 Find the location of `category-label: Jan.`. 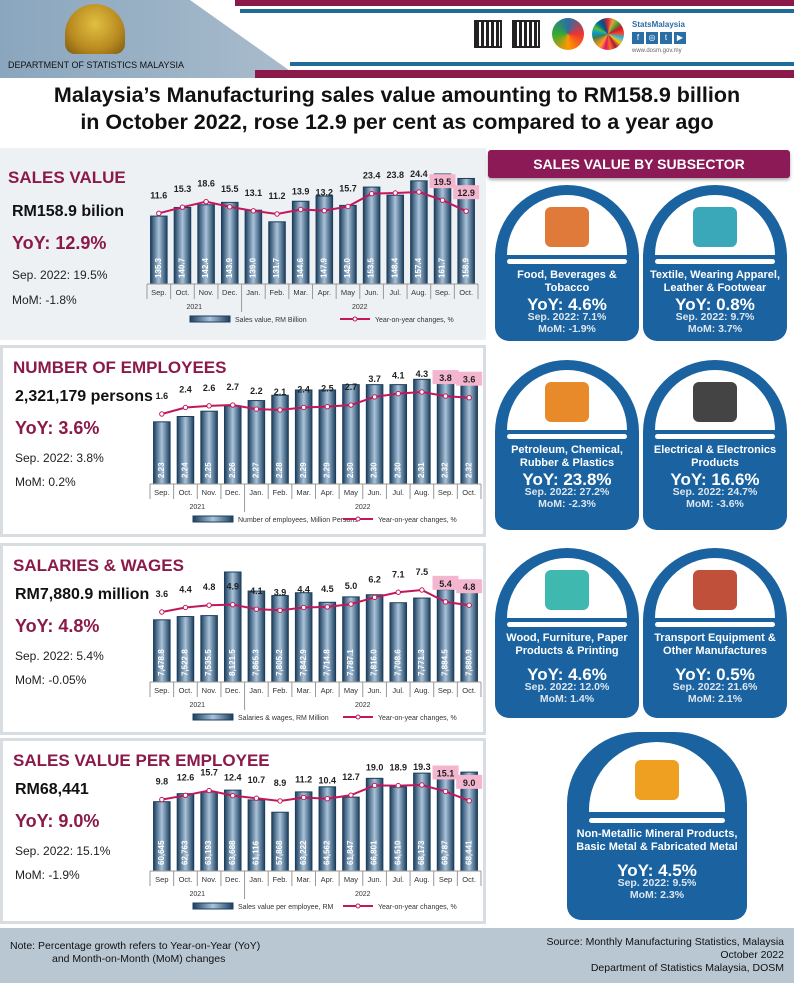

category-label: Jan. is located at coordinates (256, 690).